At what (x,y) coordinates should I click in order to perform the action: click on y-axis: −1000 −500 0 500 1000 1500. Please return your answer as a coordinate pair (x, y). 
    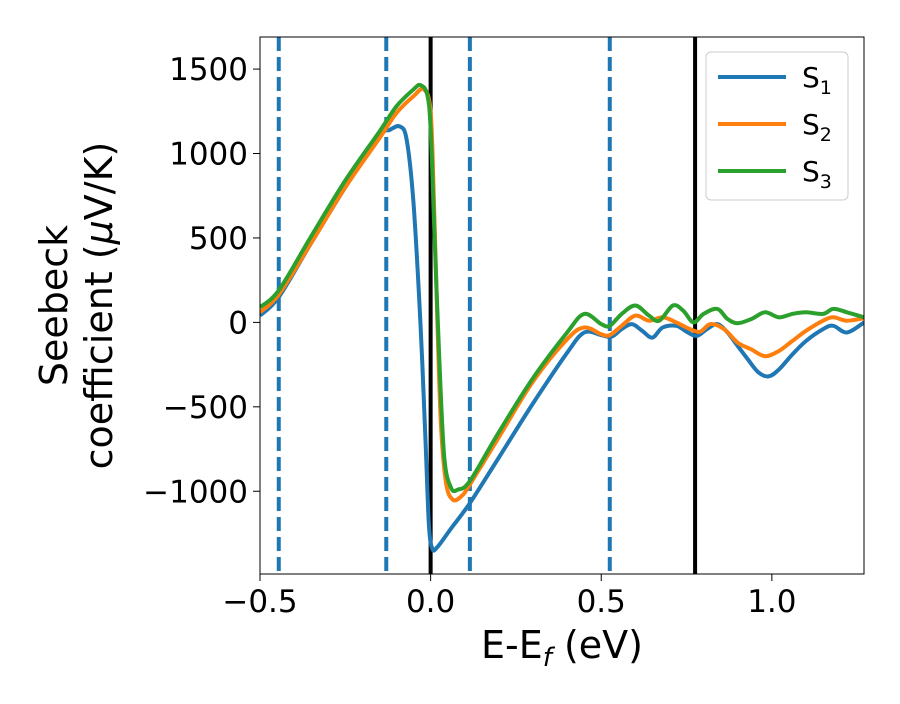
    Looking at the image, I should click on (201, 281).